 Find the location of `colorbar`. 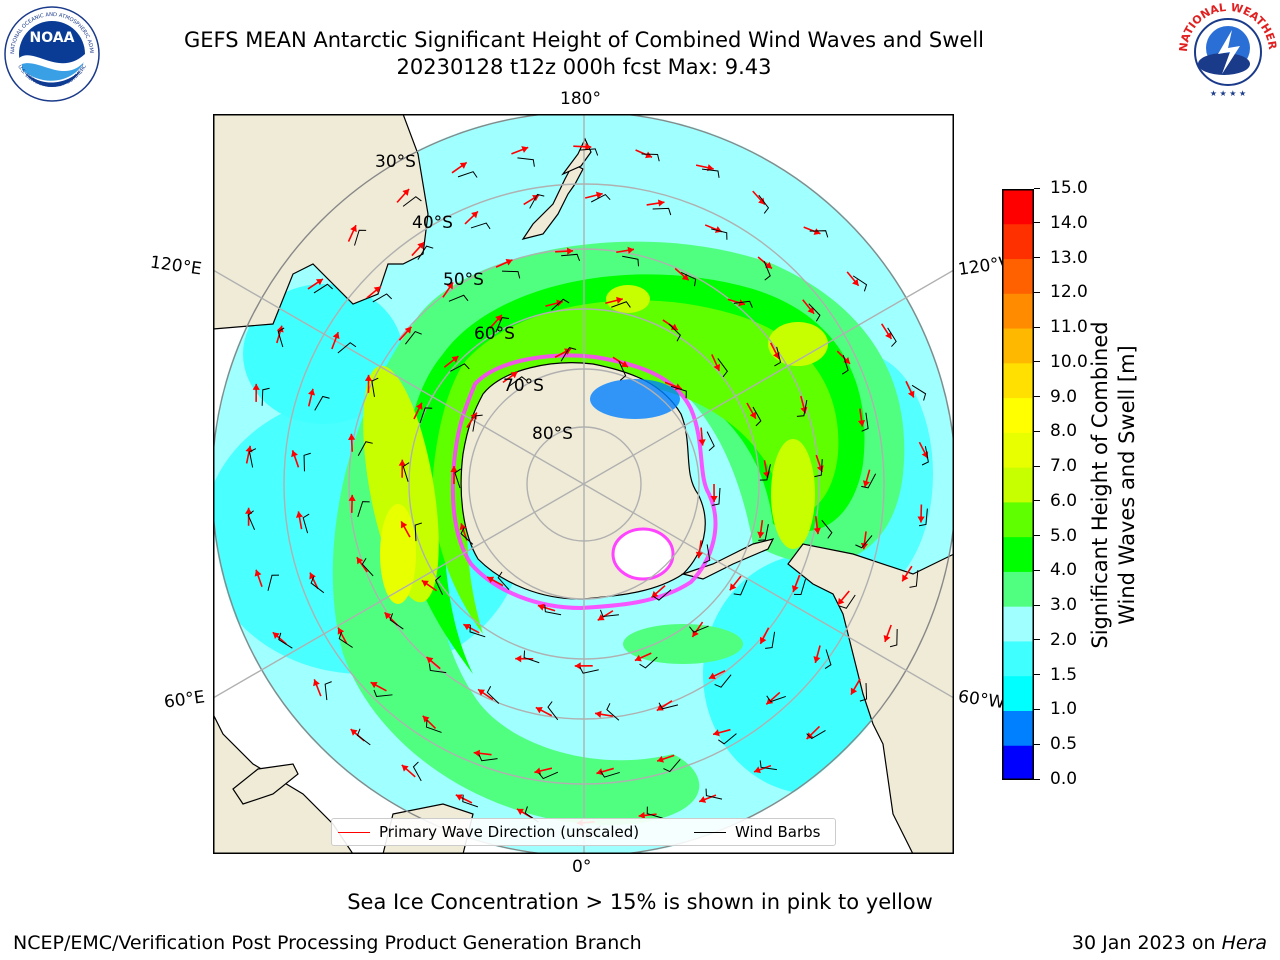

colorbar is located at coordinates (1018, 485).